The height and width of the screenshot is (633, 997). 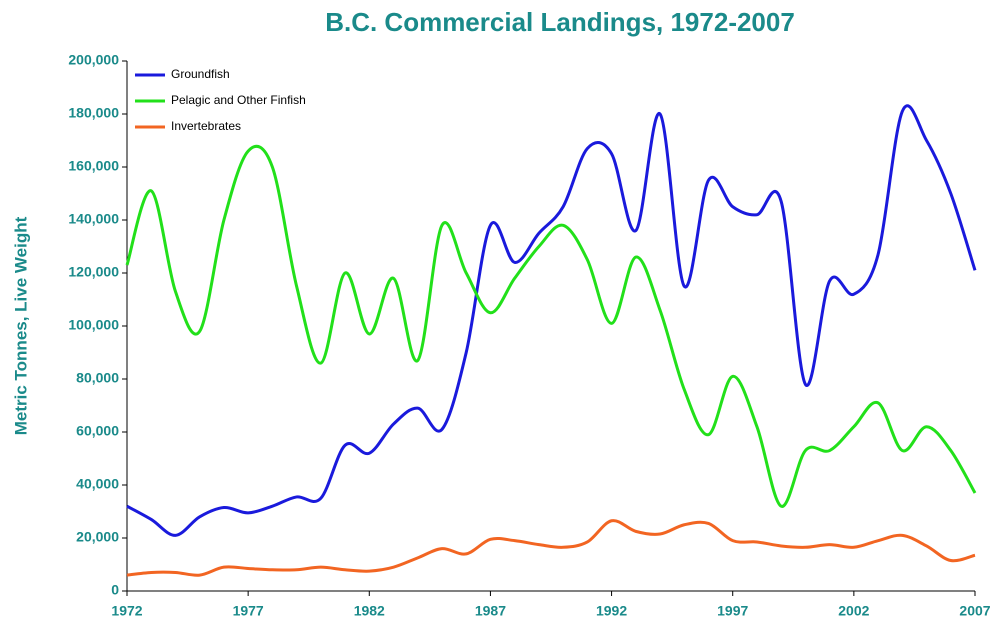 I want to click on y-tick-label: 80,000, so click(x=97, y=378).